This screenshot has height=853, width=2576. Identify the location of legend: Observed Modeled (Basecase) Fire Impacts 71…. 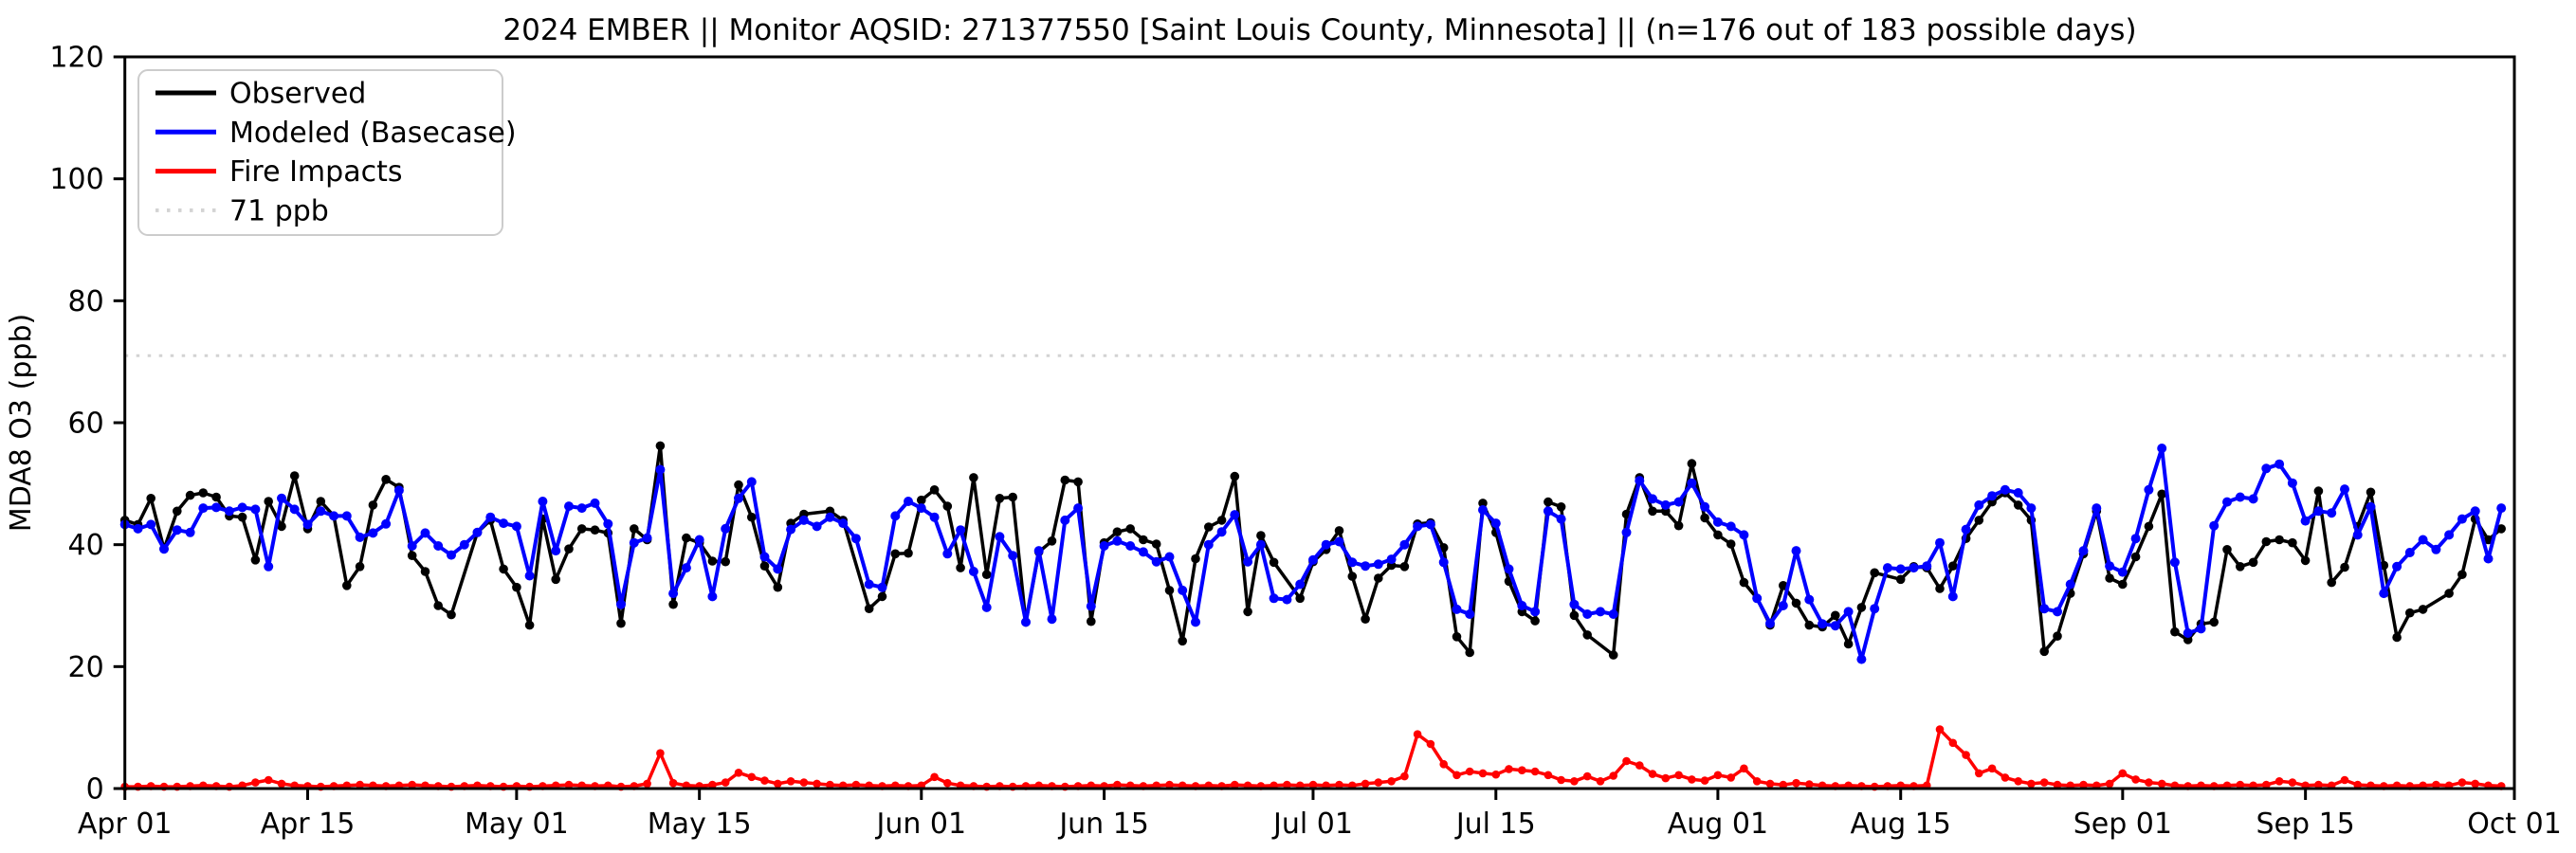
(327, 152).